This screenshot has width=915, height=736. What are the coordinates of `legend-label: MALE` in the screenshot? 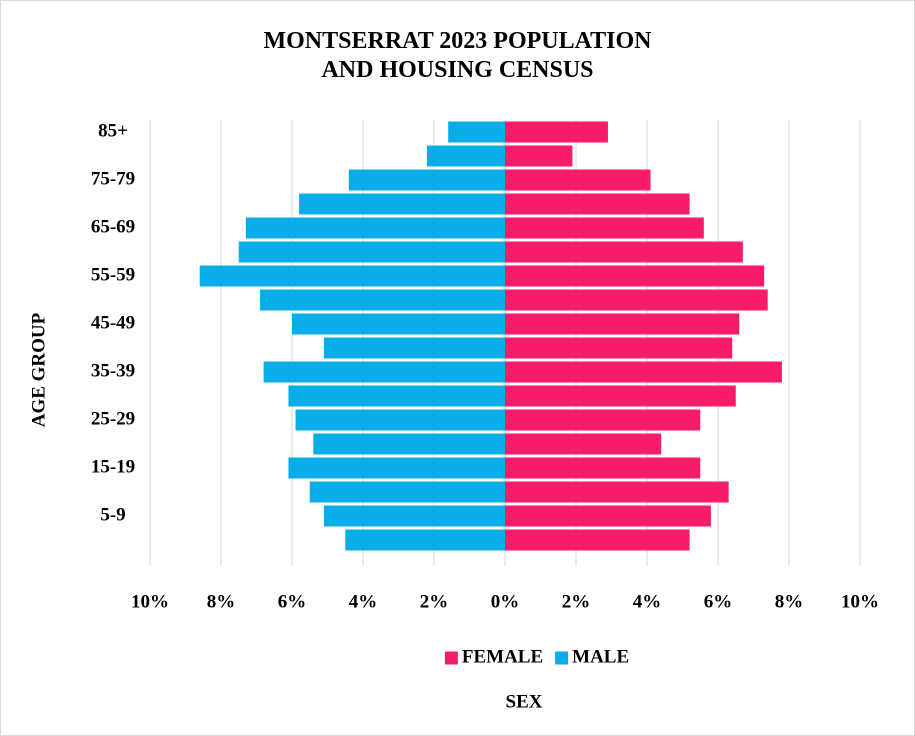 It's located at (600, 656).